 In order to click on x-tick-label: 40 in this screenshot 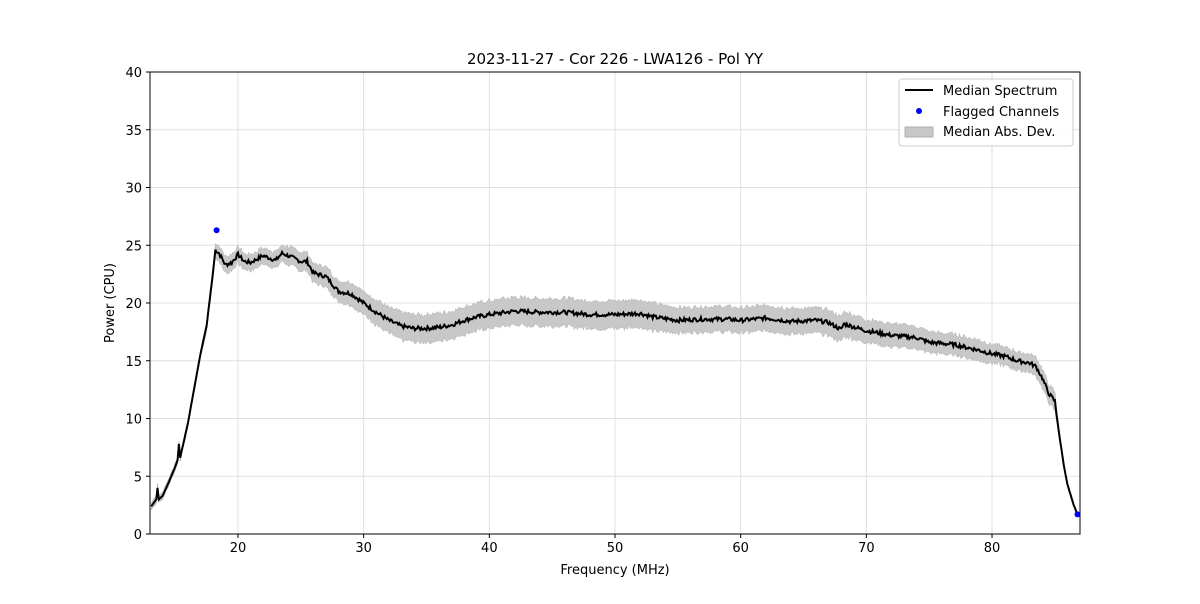, I will do `click(489, 548)`.